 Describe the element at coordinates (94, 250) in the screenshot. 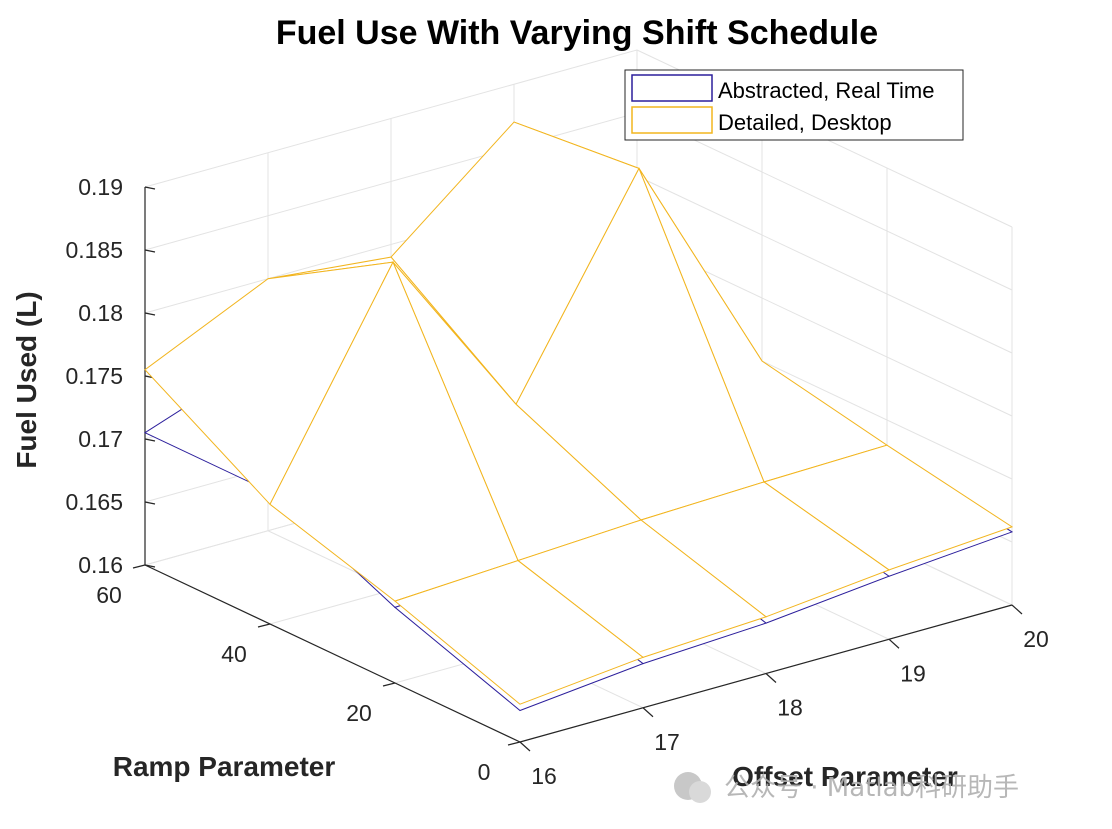

I see `z-tick-label: 0.185` at that location.